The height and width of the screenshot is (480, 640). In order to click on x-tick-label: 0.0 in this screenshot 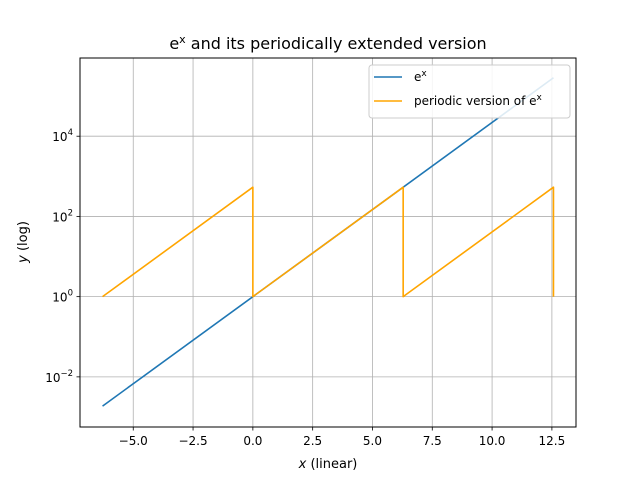, I will do `click(252, 441)`.